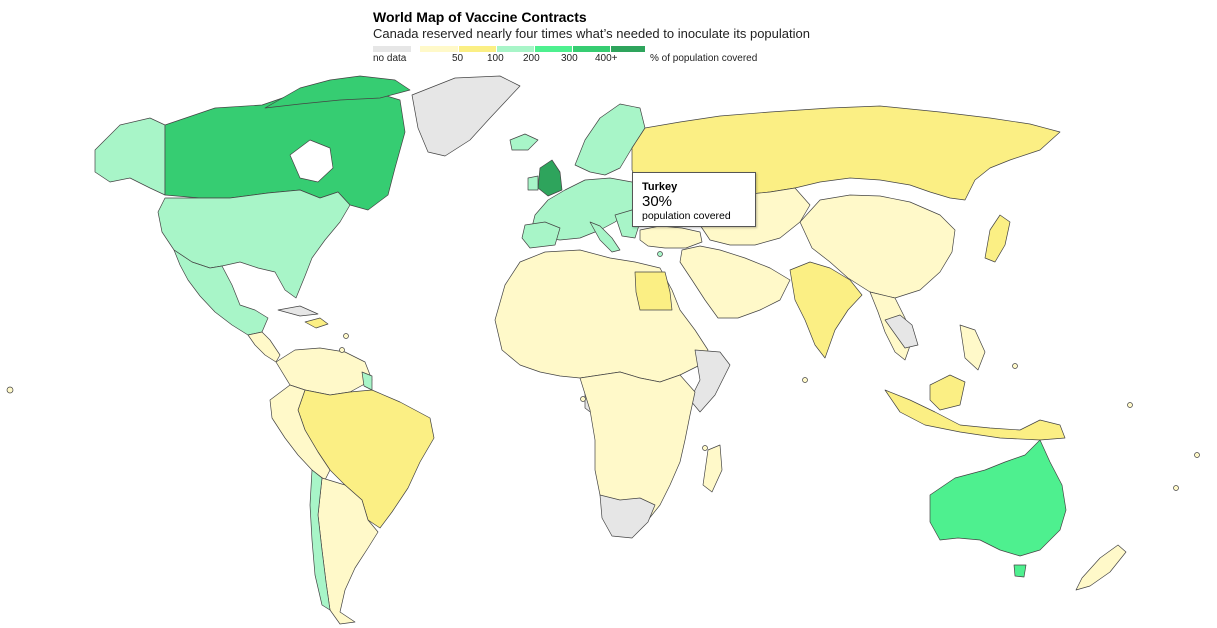  I want to click on region-indochina-grey, so click(901, 331).